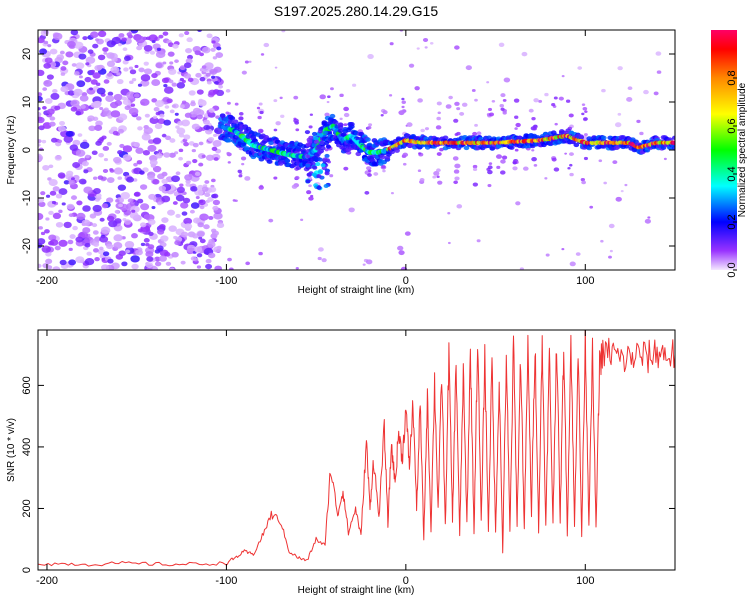 This screenshot has height=600, width=750. What do you see at coordinates (732, 77) in the screenshot?
I see `colorbar-tick-label: 0.8` at bounding box center [732, 77].